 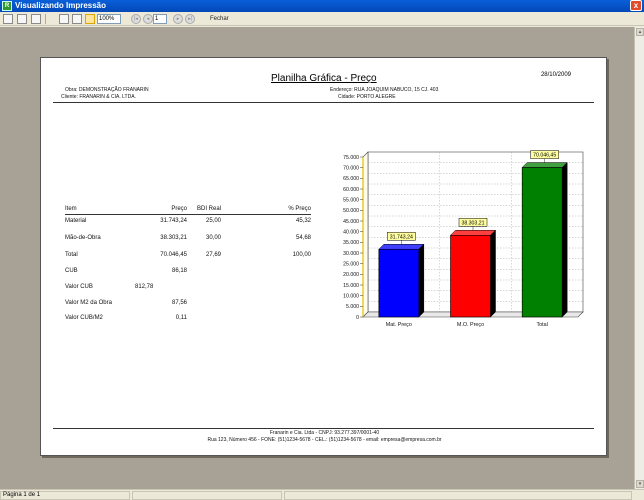 I want to click on y-tick-label: 40.000, so click(x=351, y=232).